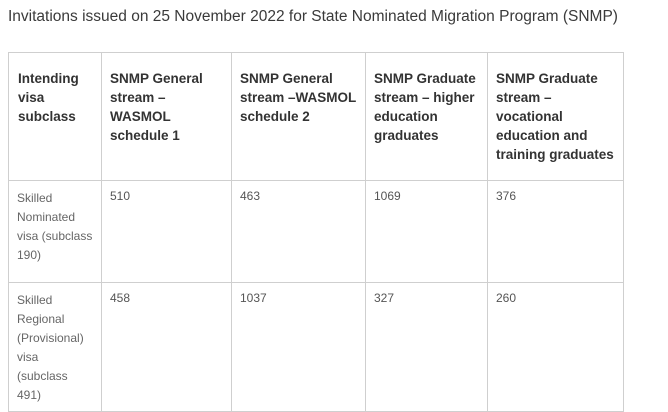 This screenshot has height=412, width=668. What do you see at coordinates (140, 116) in the screenshot?
I see `header-line: WASMOL` at bounding box center [140, 116].